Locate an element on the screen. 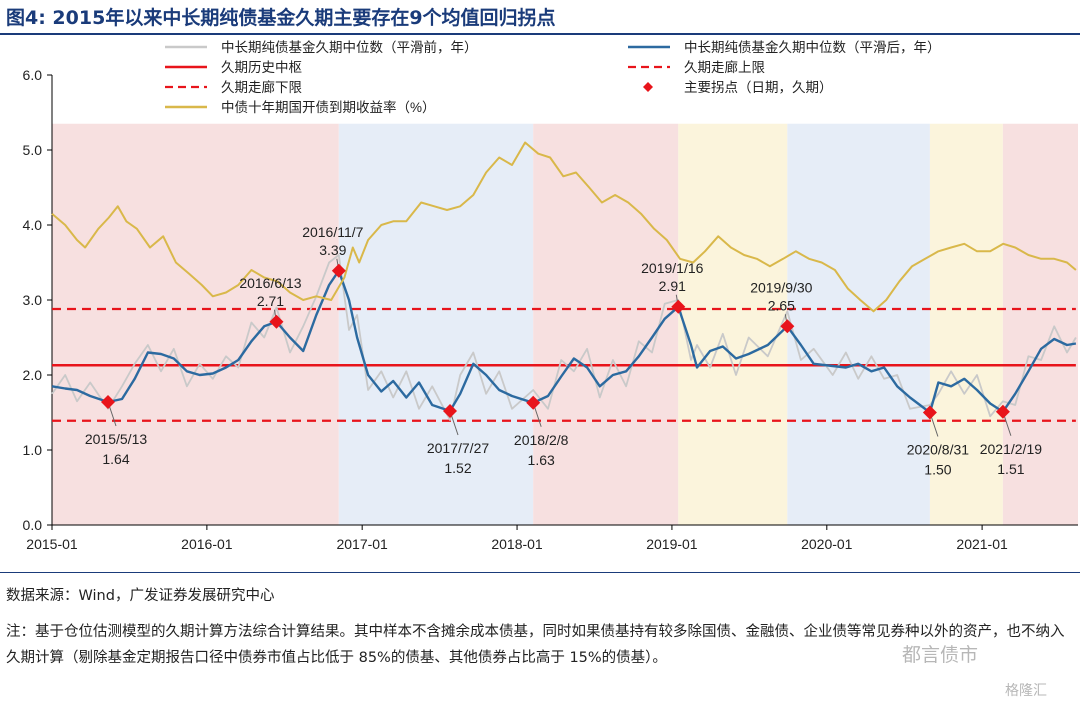  y-tick-label-4: 4.0 is located at coordinates (33, 225).